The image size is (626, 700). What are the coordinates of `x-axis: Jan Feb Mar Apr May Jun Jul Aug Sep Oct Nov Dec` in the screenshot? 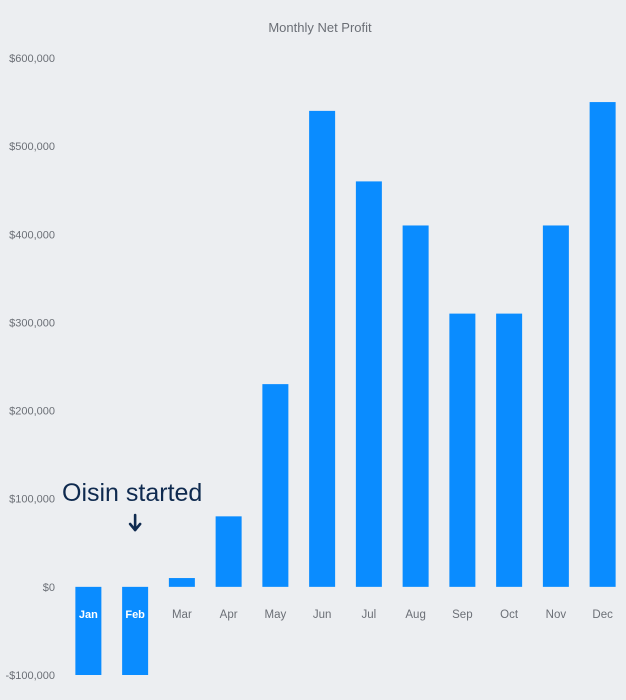 It's located at (346, 615).